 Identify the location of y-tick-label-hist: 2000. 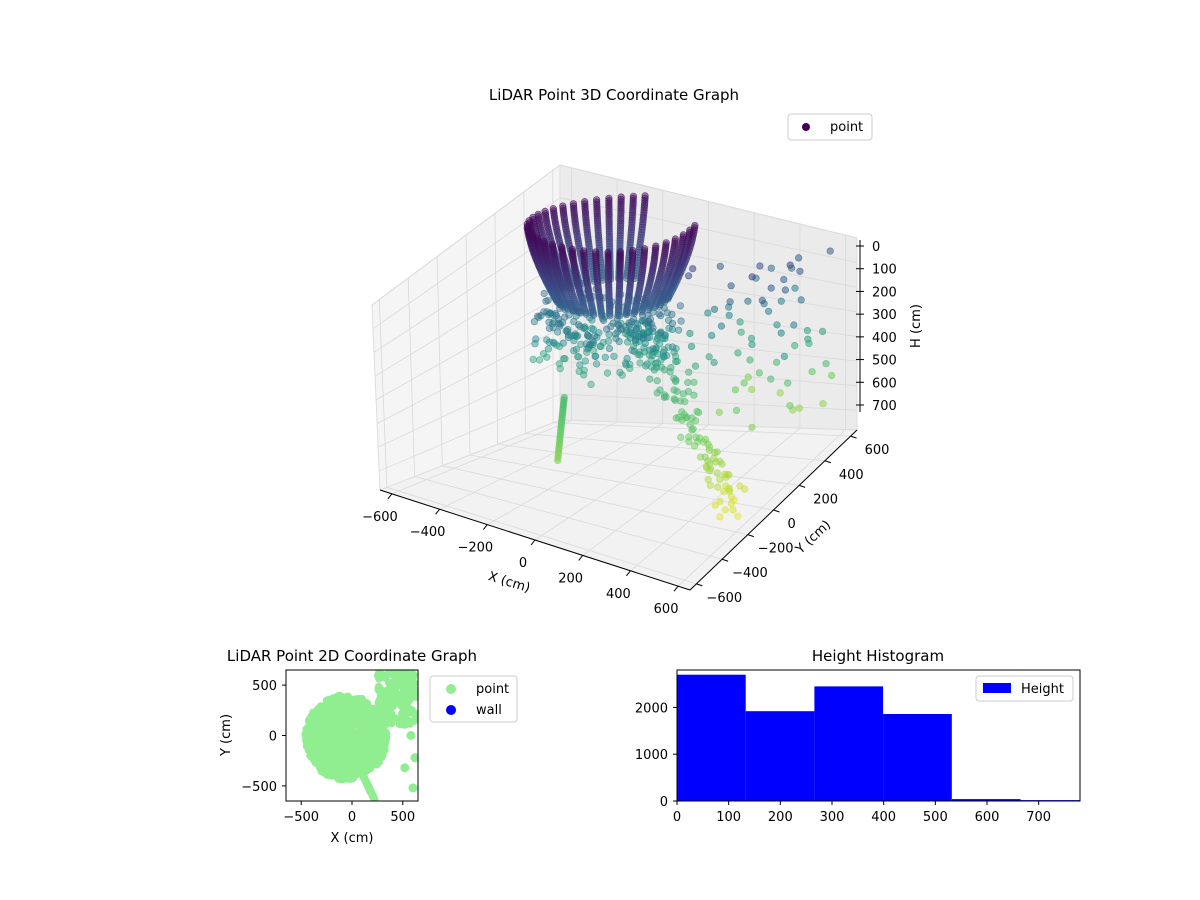
(651, 708).